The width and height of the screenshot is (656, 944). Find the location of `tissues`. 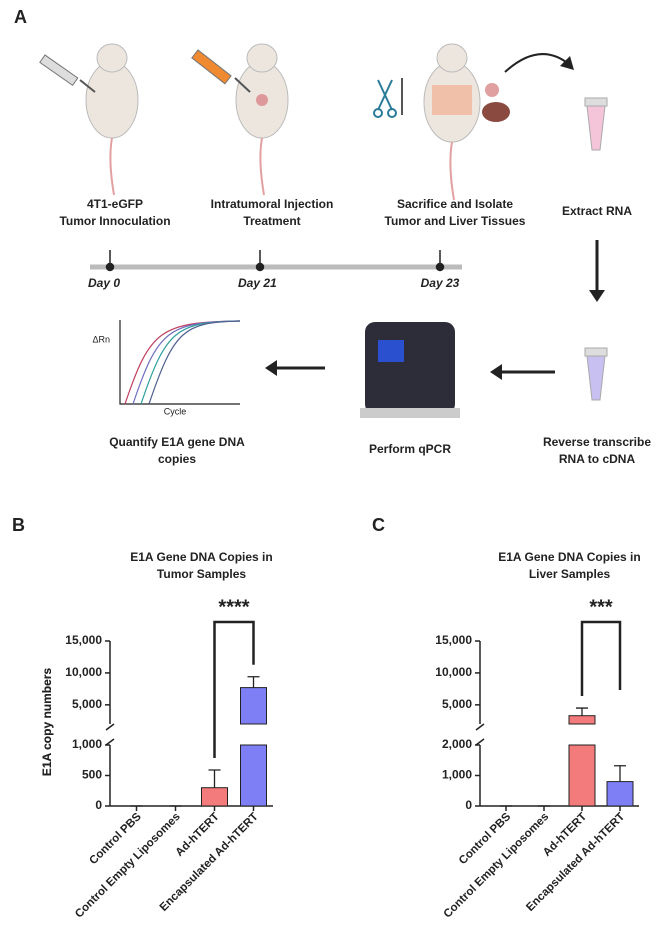

tissues is located at coordinates (496, 102).